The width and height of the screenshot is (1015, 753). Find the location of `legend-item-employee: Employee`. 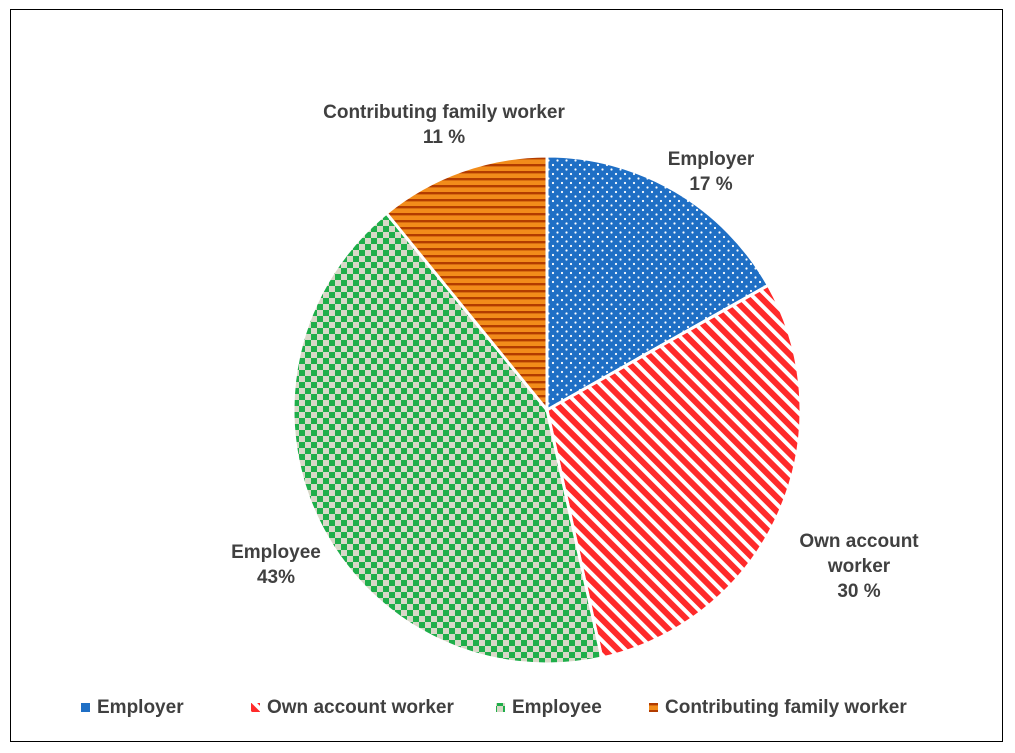

legend-item-employee: Employee is located at coordinates (549, 707).